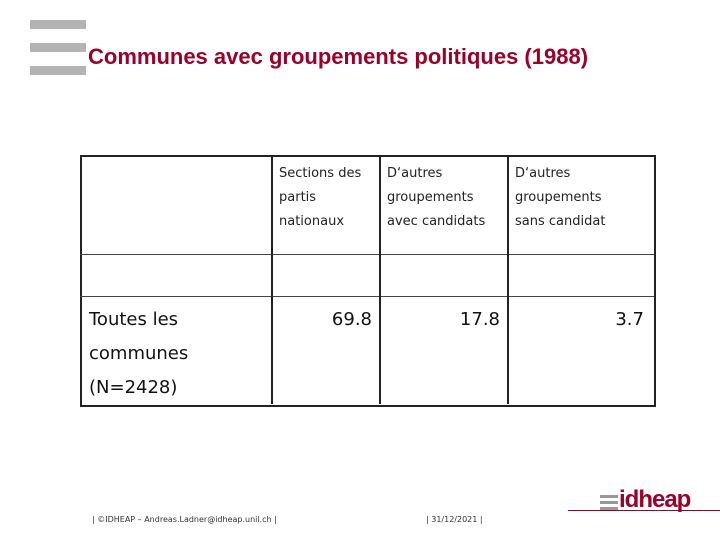 Image resolution: width=720 pixels, height=540 pixels. What do you see at coordinates (454, 519) in the screenshot?
I see `footer-date: | 31/12/2021 |` at bounding box center [454, 519].